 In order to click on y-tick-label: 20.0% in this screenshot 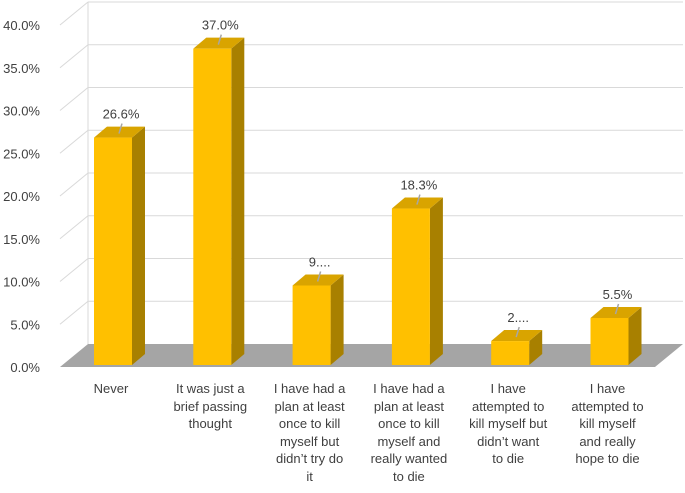, I will do `click(21, 196)`.